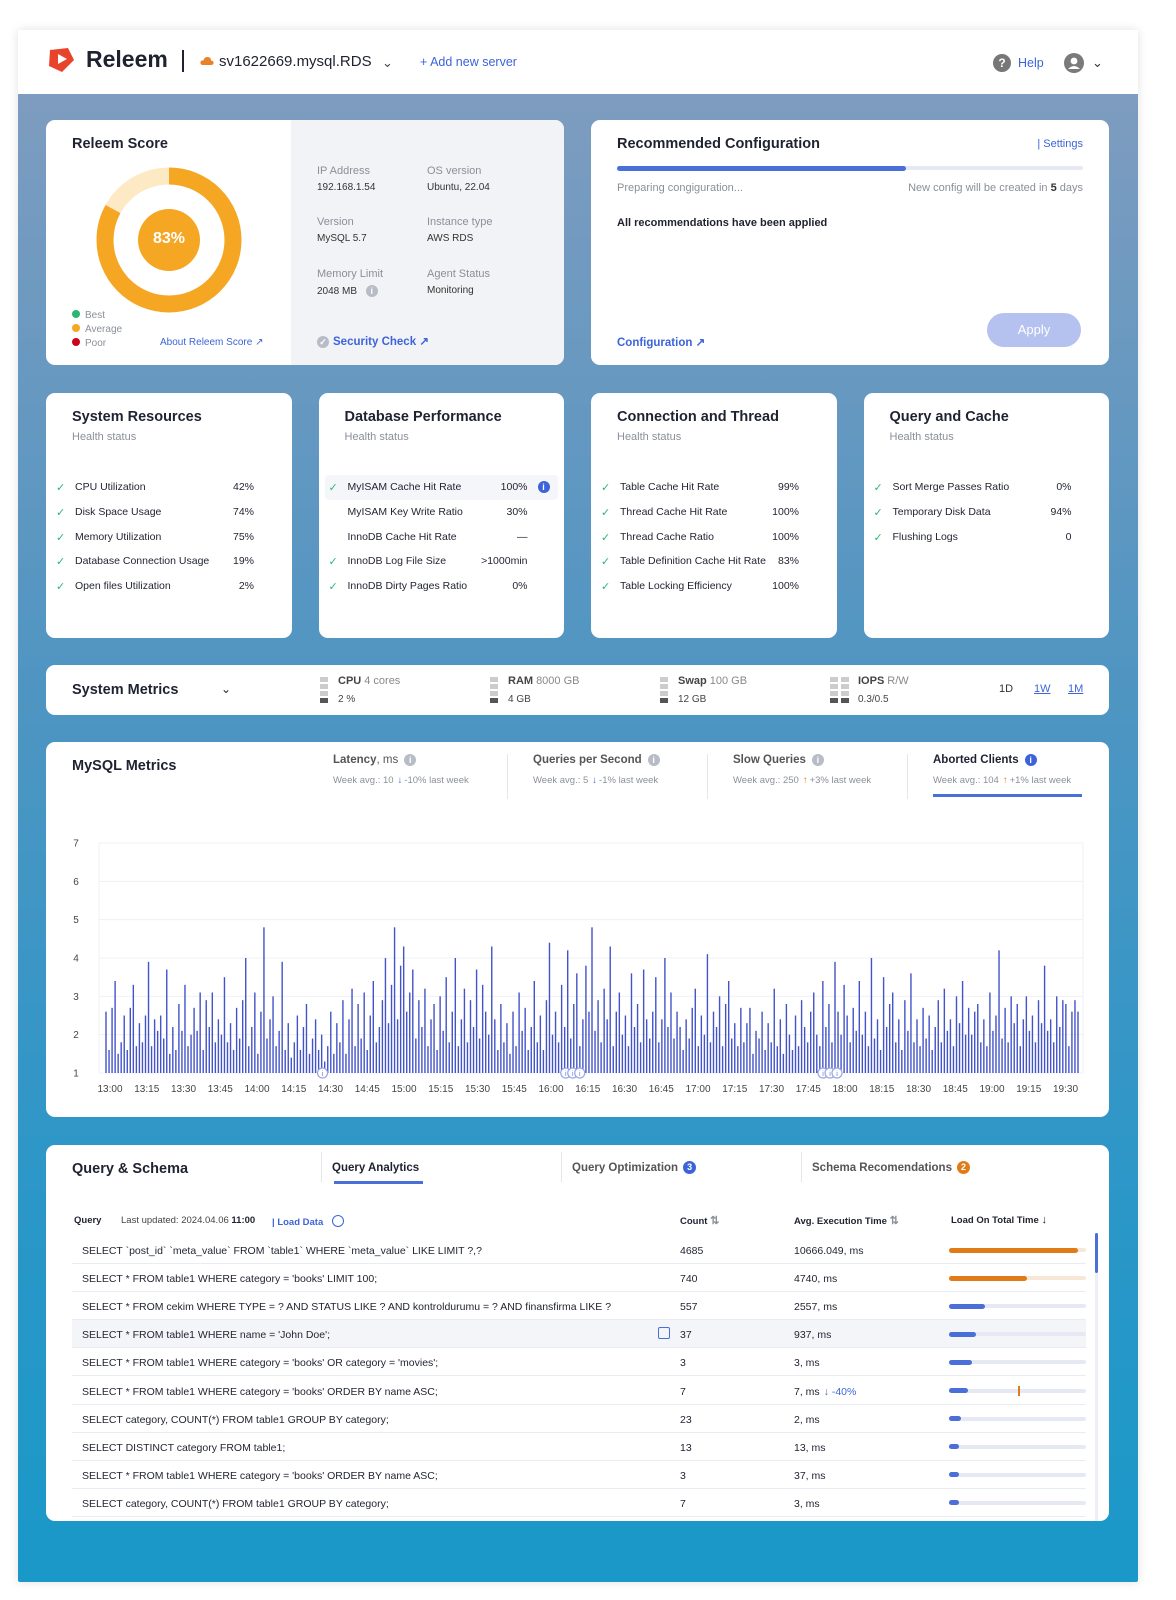 This screenshot has width=1176, height=1600. Describe the element at coordinates (771, 1089) in the screenshot. I see `x-tick-label: 17:30` at that location.